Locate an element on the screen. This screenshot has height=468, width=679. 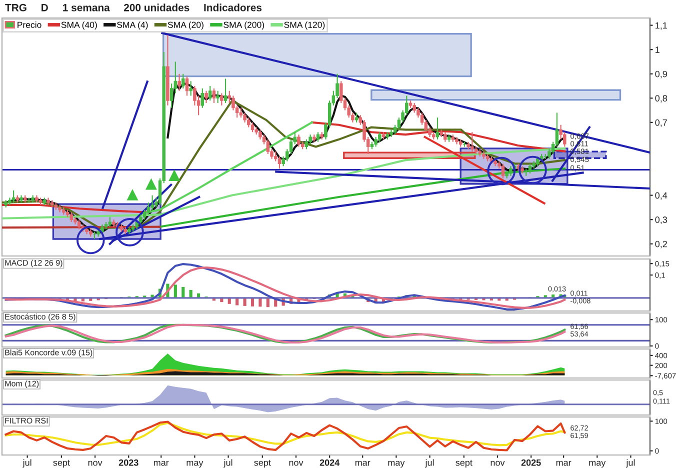
text: 1 semana is located at coordinates (86, 8).